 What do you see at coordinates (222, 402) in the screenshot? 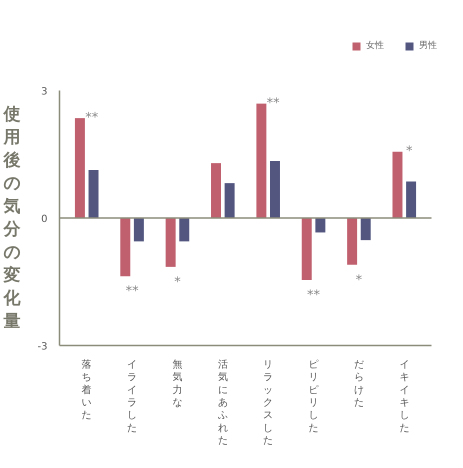
I see `x-tick-label: 活気にあふれた` at bounding box center [222, 402].